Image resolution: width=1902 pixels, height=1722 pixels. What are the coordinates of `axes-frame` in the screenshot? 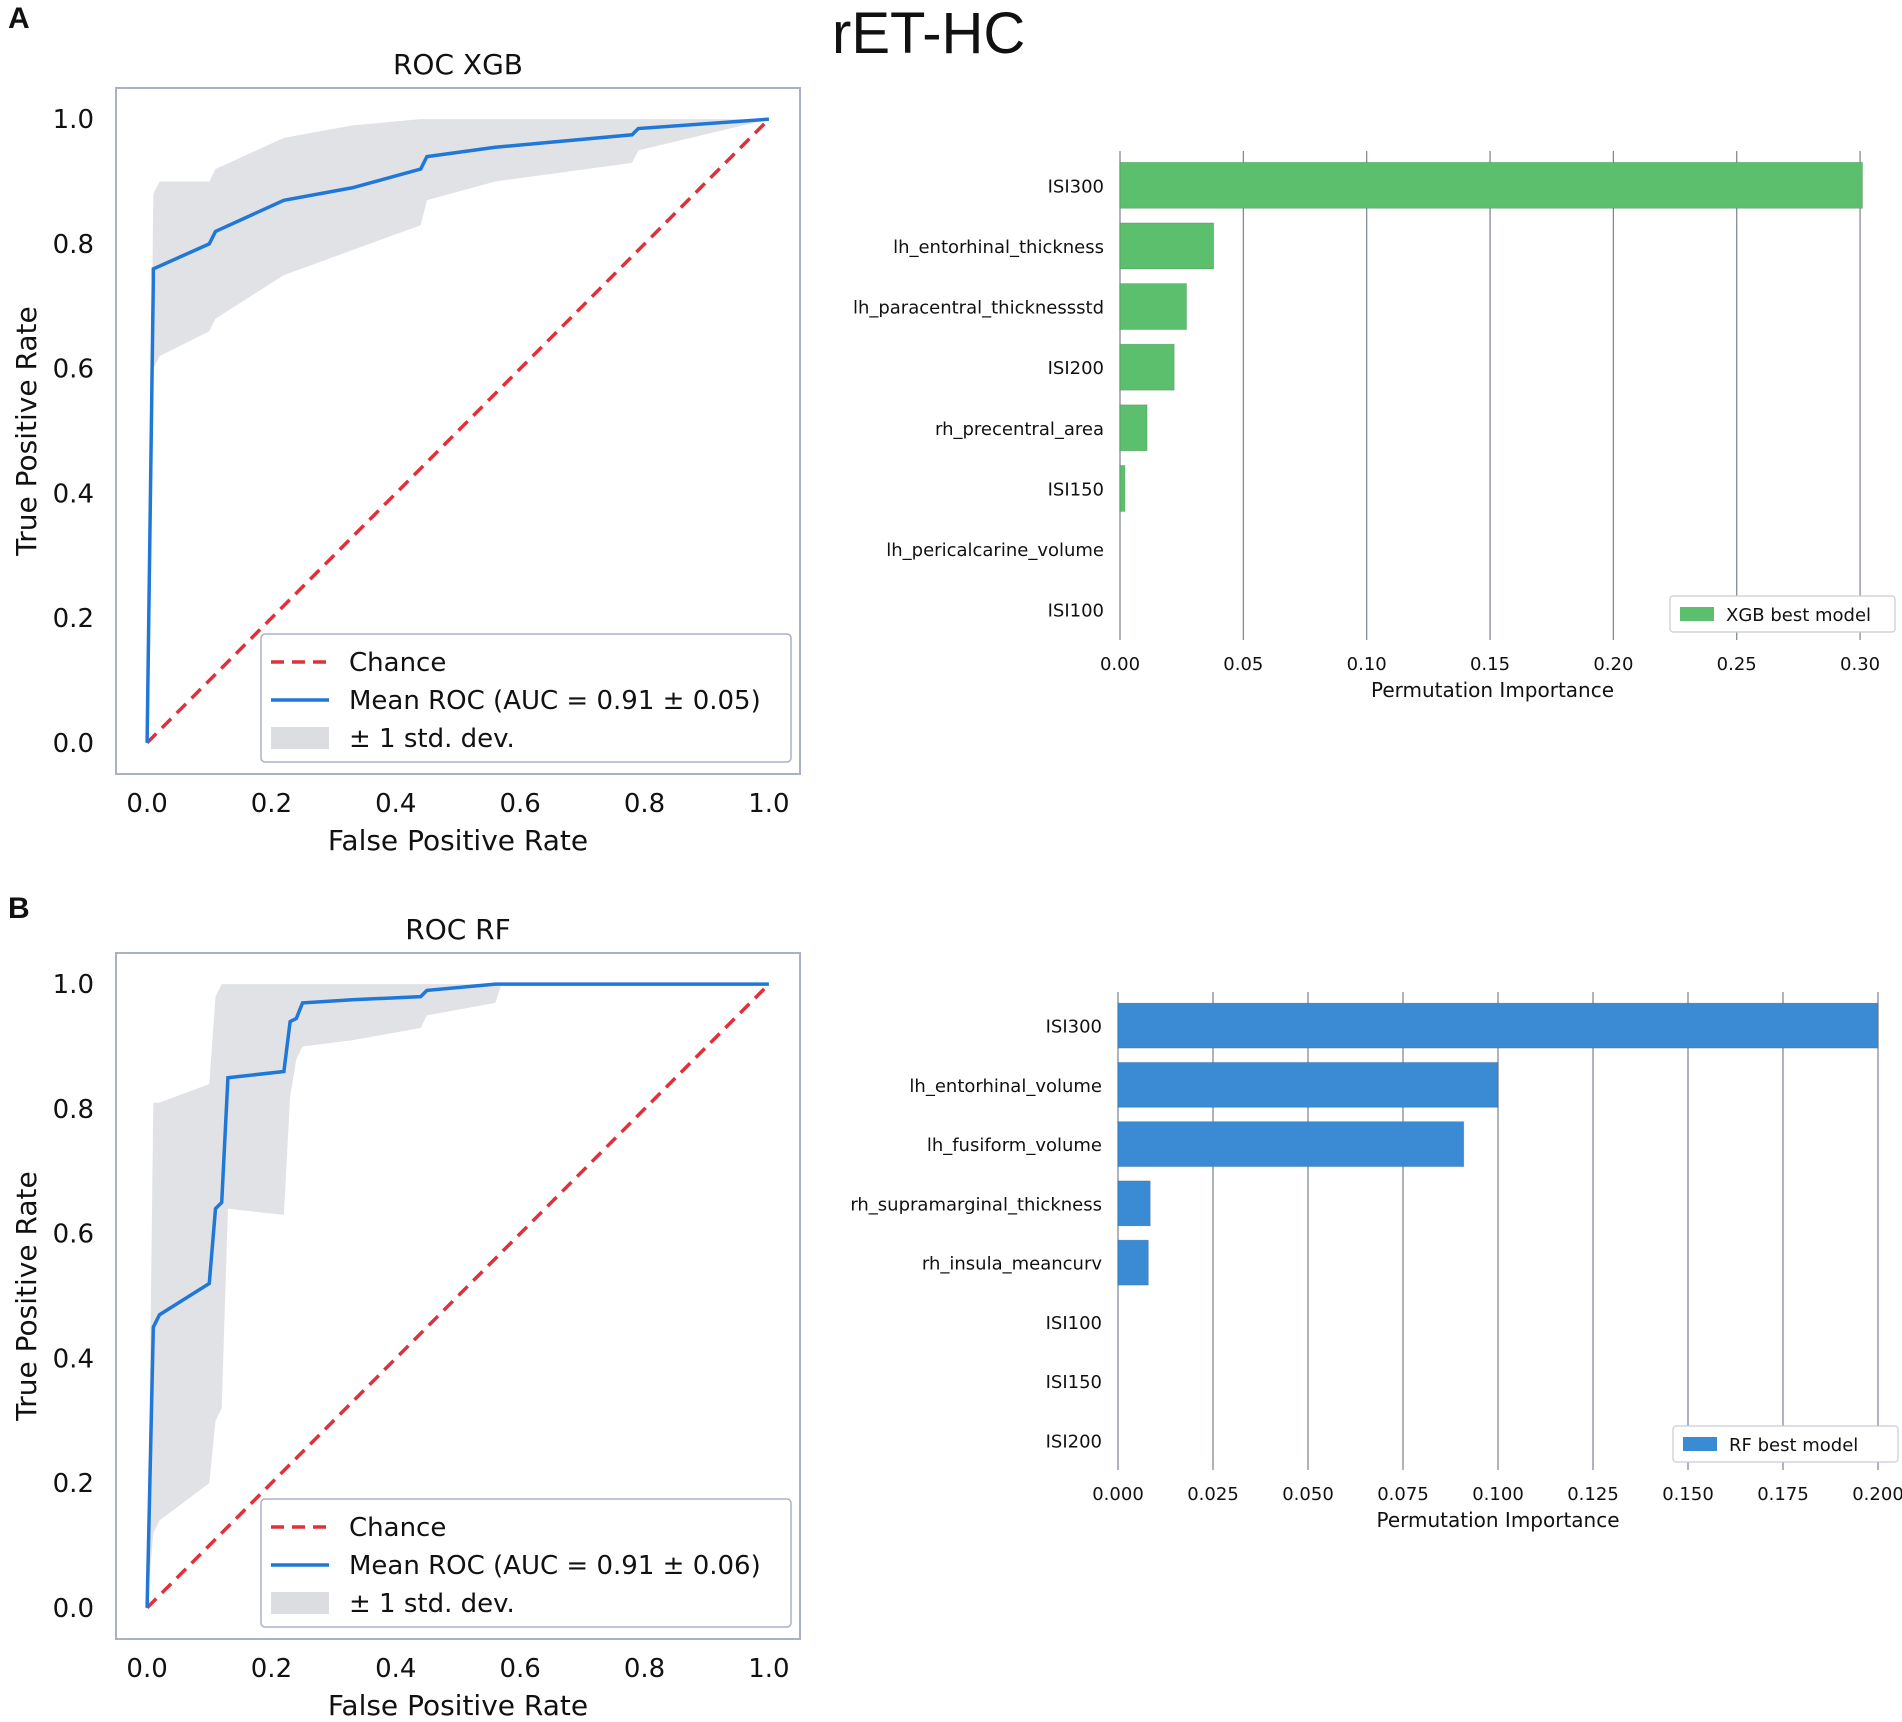 It's located at (458, 1296).